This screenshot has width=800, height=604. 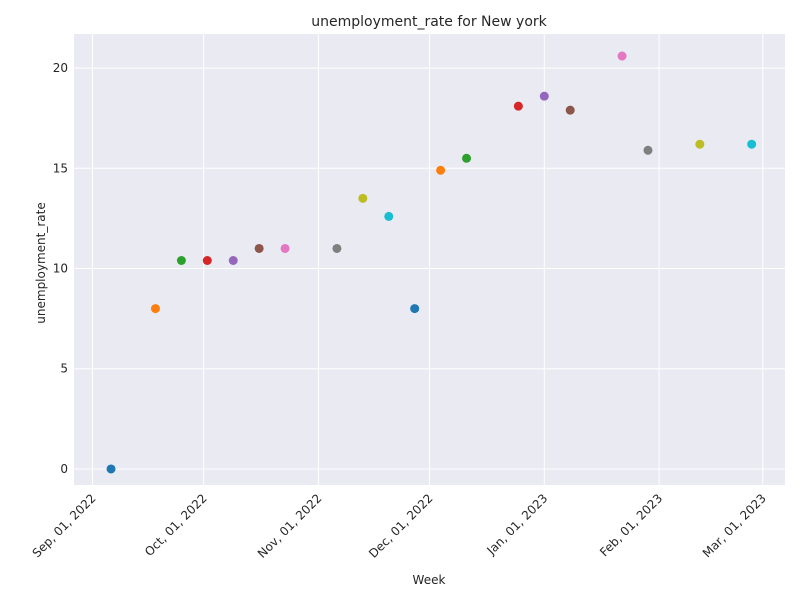 What do you see at coordinates (429, 22) in the screenshot?
I see `chart-title: unemployment_rate for New york` at bounding box center [429, 22].